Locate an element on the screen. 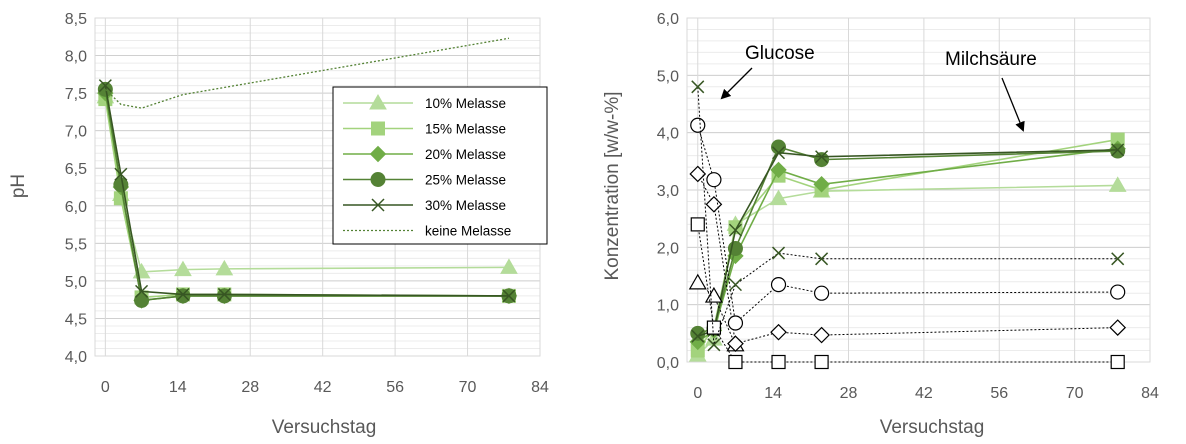 The image size is (1186, 444). ph-legend-box is located at coordinates (440, 165).